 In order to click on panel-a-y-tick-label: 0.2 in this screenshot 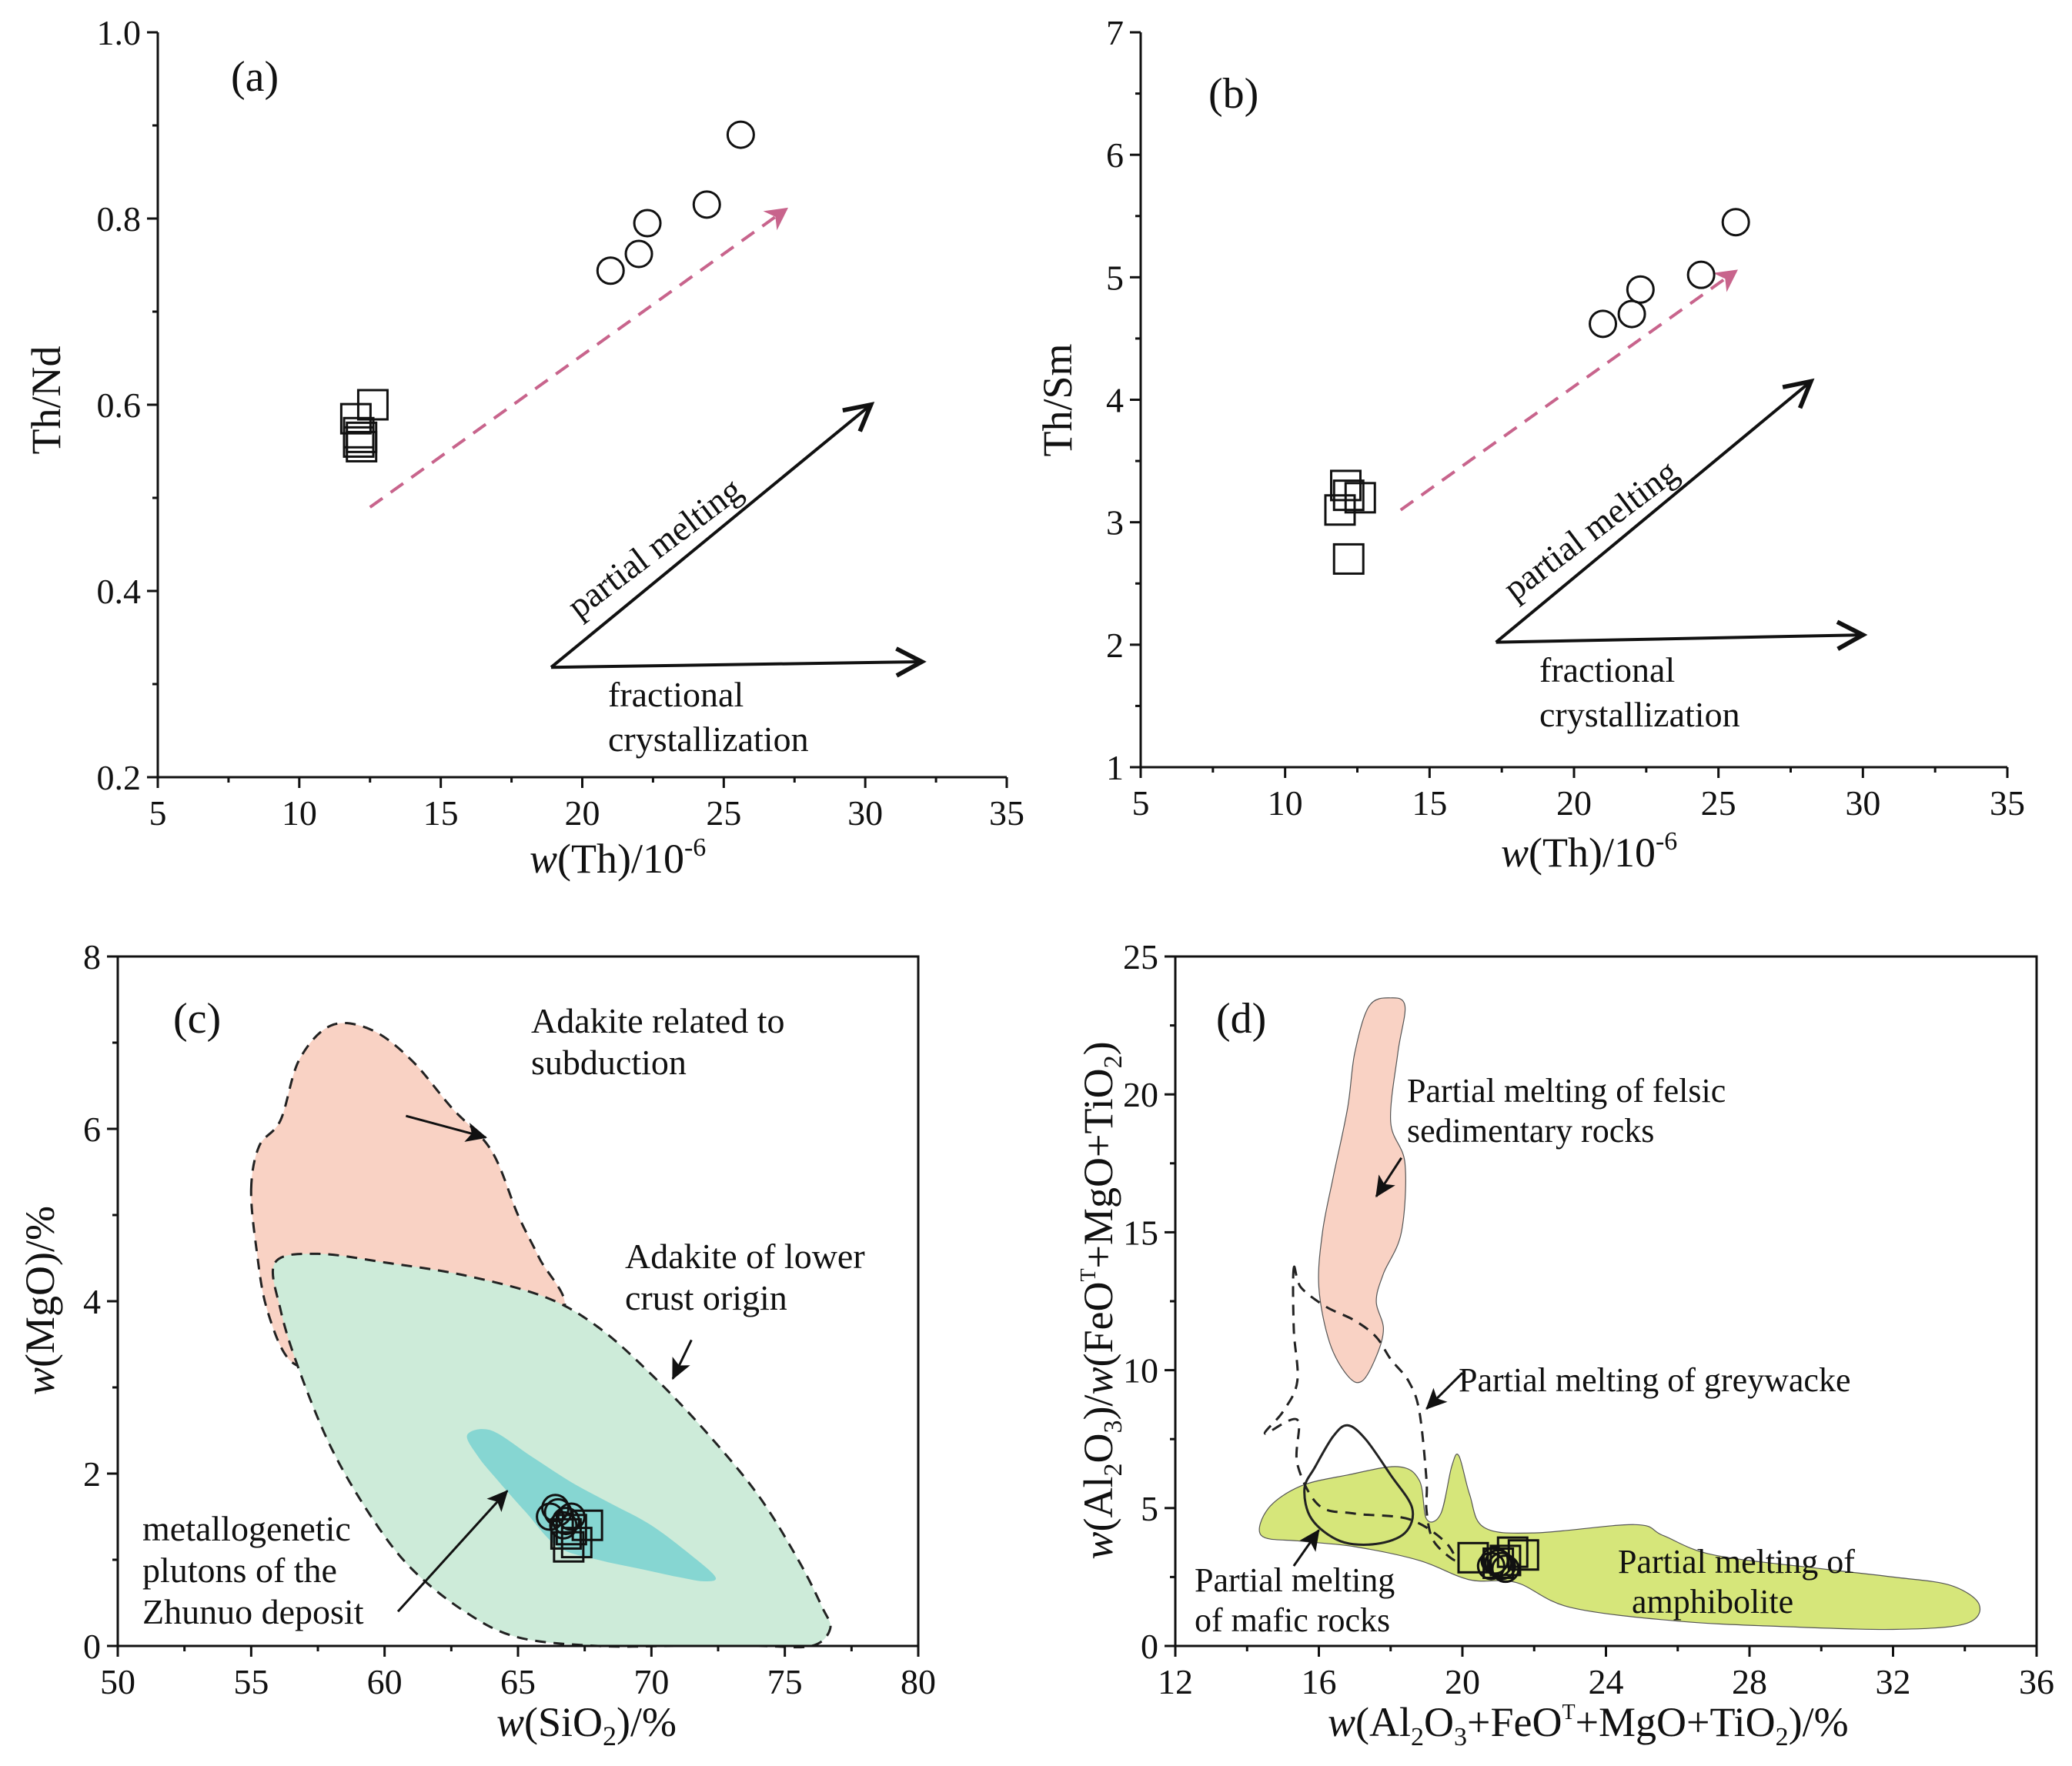, I will do `click(120, 777)`.